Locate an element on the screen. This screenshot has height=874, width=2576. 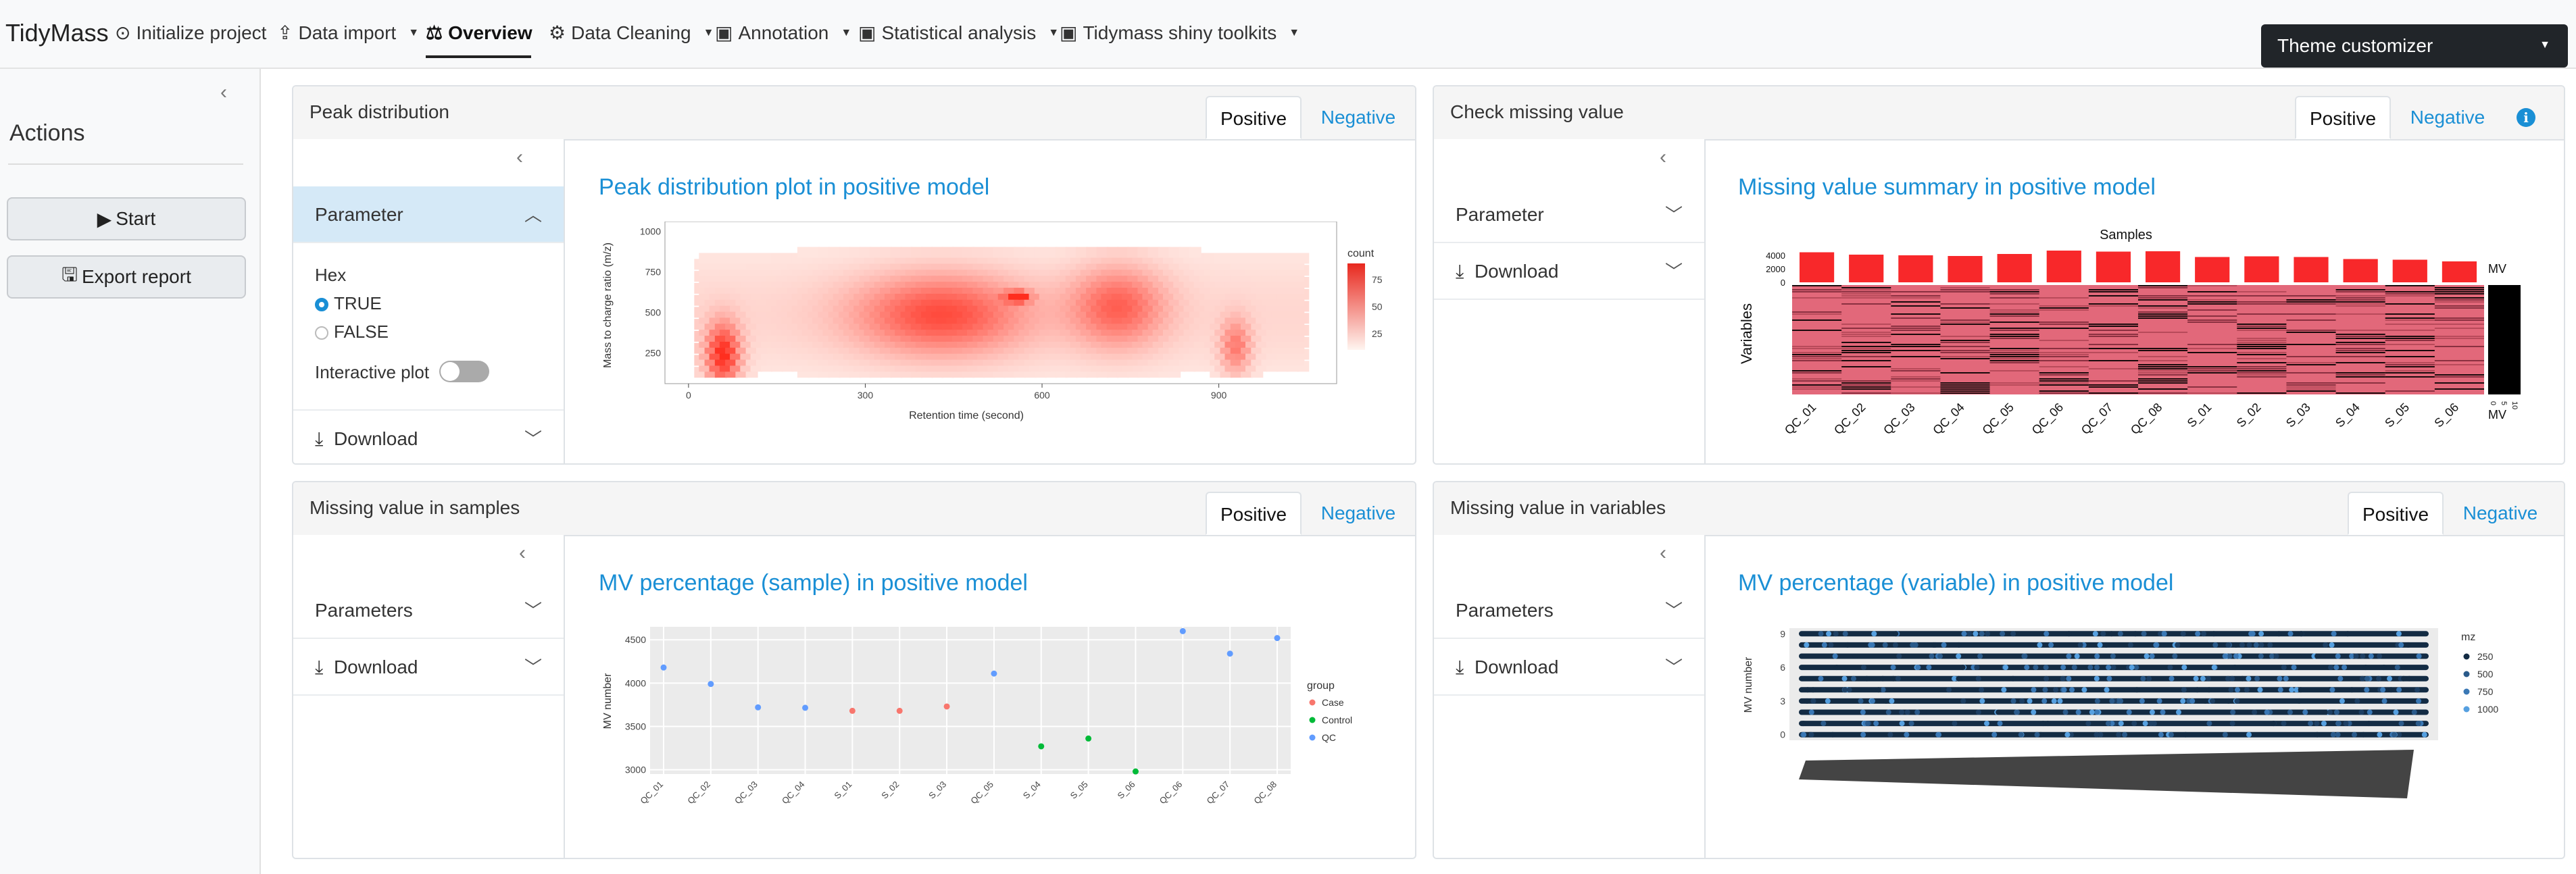
chevron-down-icon: ﹀ is located at coordinates (1674, 215).